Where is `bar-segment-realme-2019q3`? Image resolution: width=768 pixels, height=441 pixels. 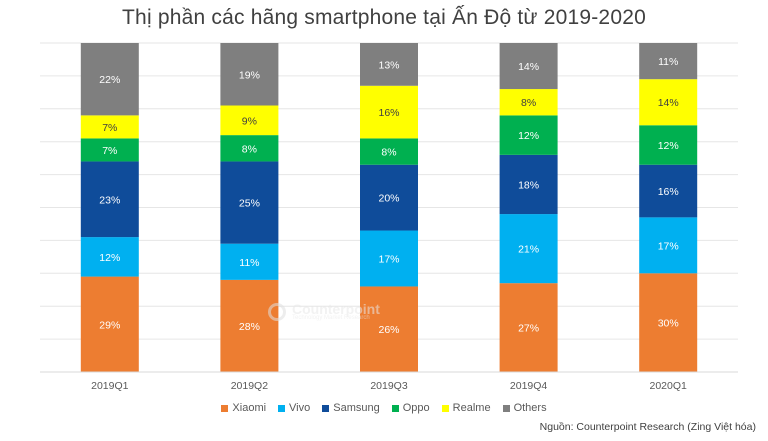 bar-segment-realme-2019q3 is located at coordinates (389, 112).